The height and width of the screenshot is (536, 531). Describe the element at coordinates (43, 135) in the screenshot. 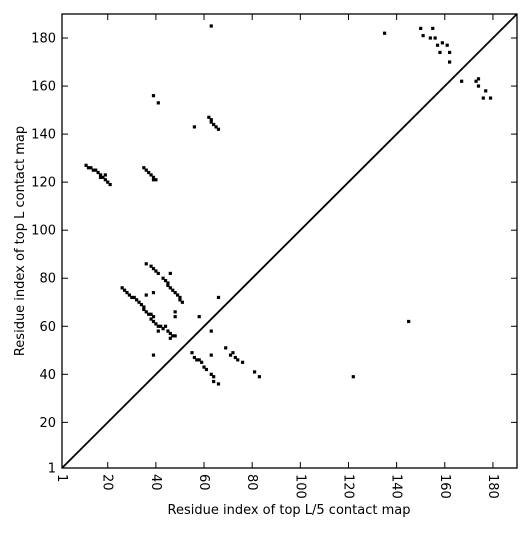

I see `y-tick-label: 140` at that location.